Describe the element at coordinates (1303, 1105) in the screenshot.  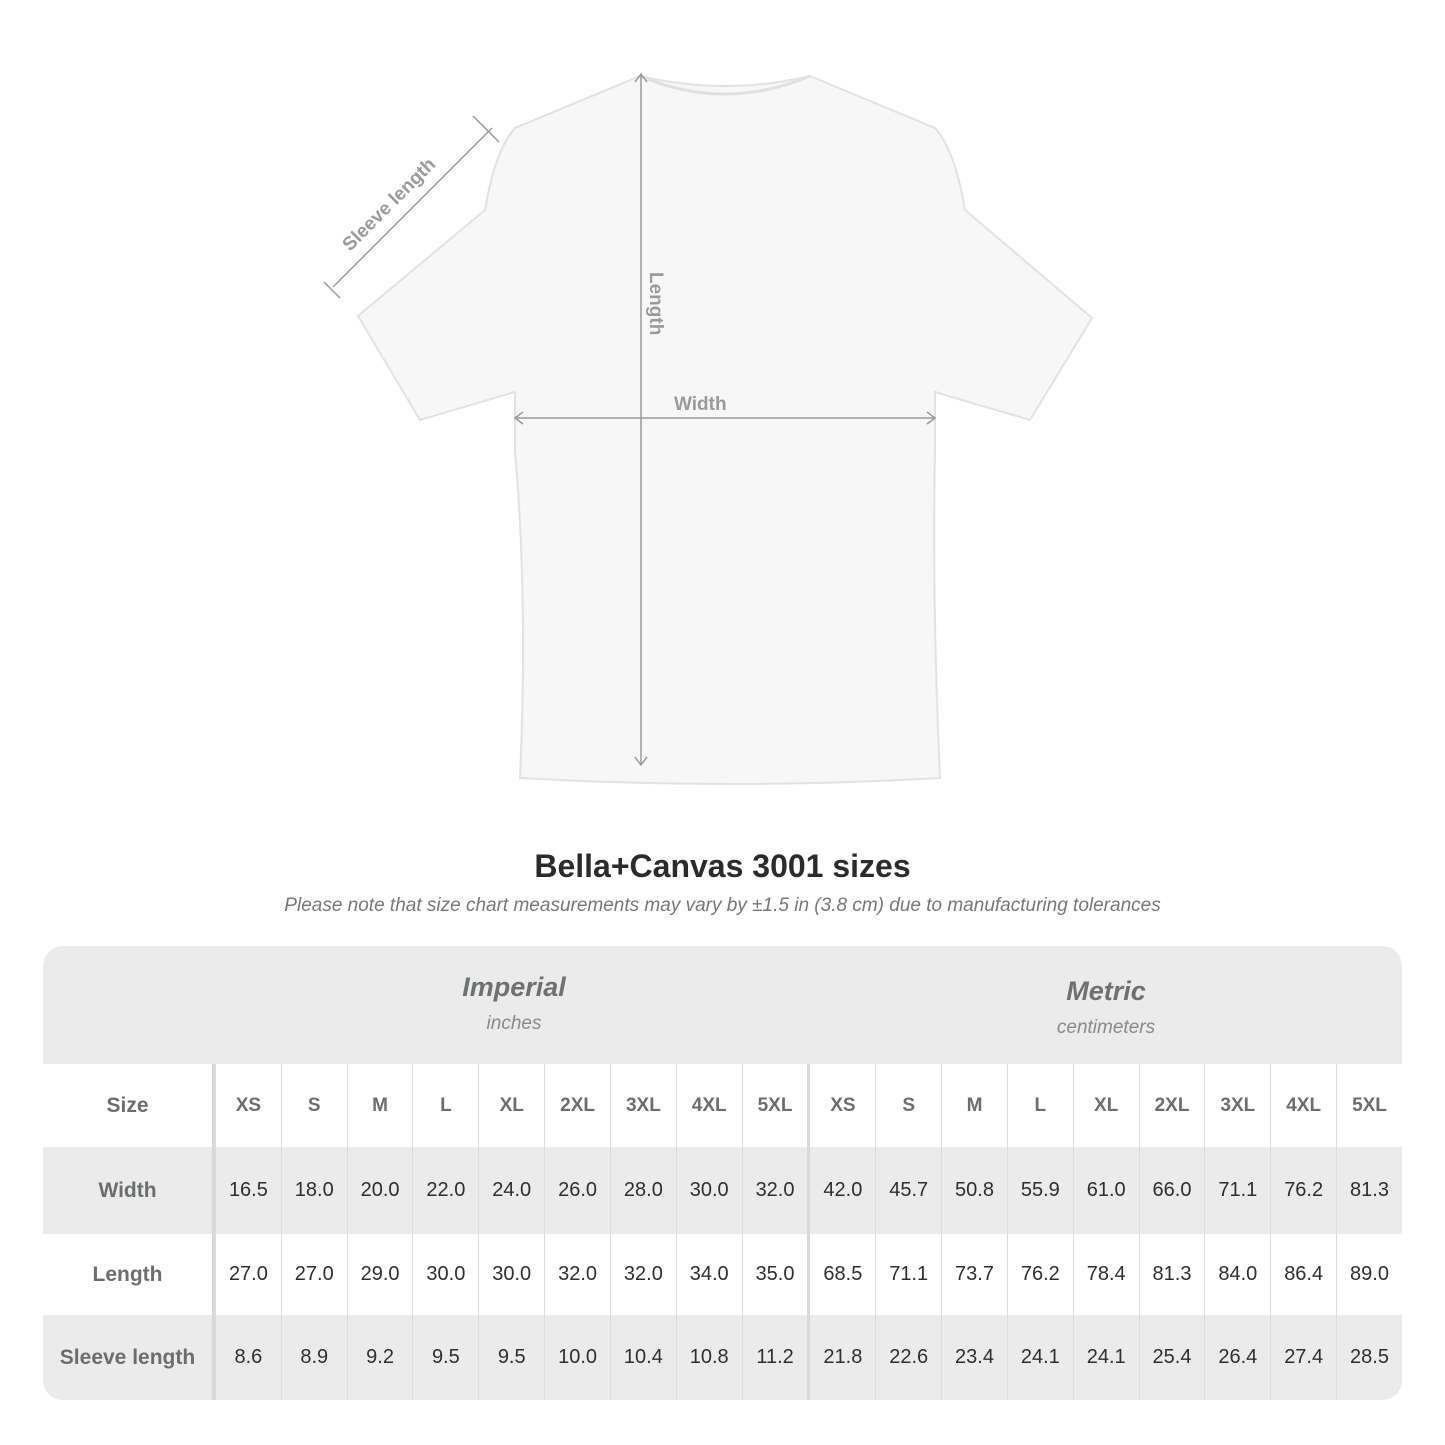
I see `metric-cell: 4XL` at that location.